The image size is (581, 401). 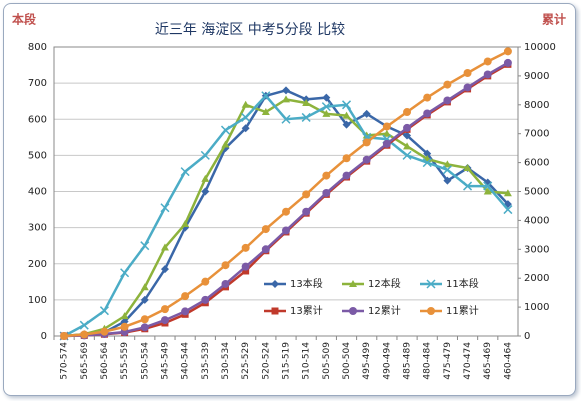 What do you see at coordinates (367, 361) in the screenshot?
I see `x-tick-label: 495-499` at bounding box center [367, 361].